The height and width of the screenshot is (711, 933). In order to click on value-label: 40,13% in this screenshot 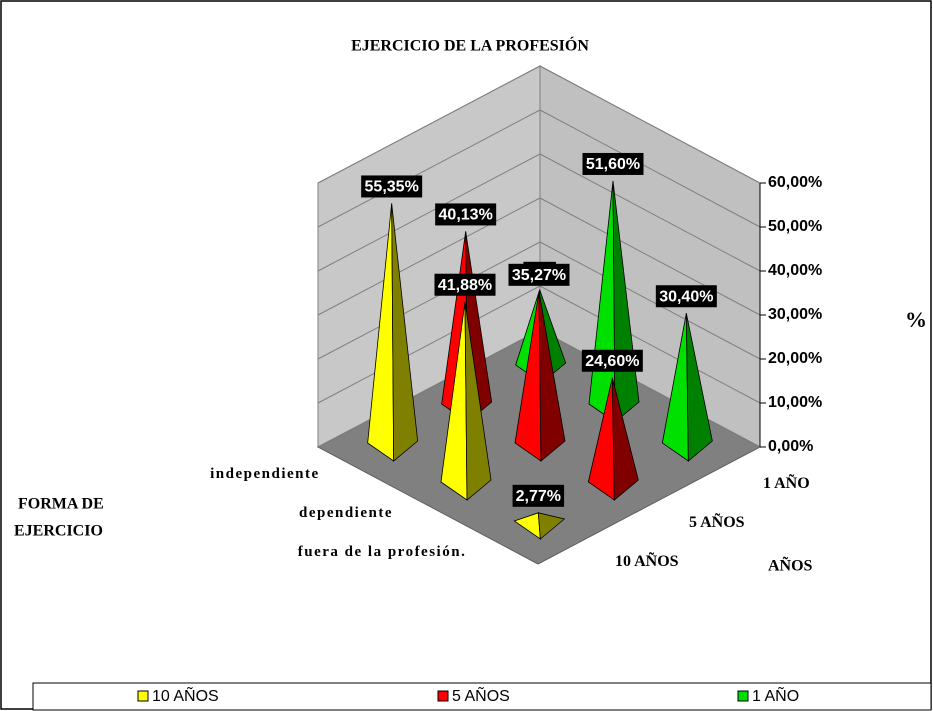, I will do `click(466, 215)`.